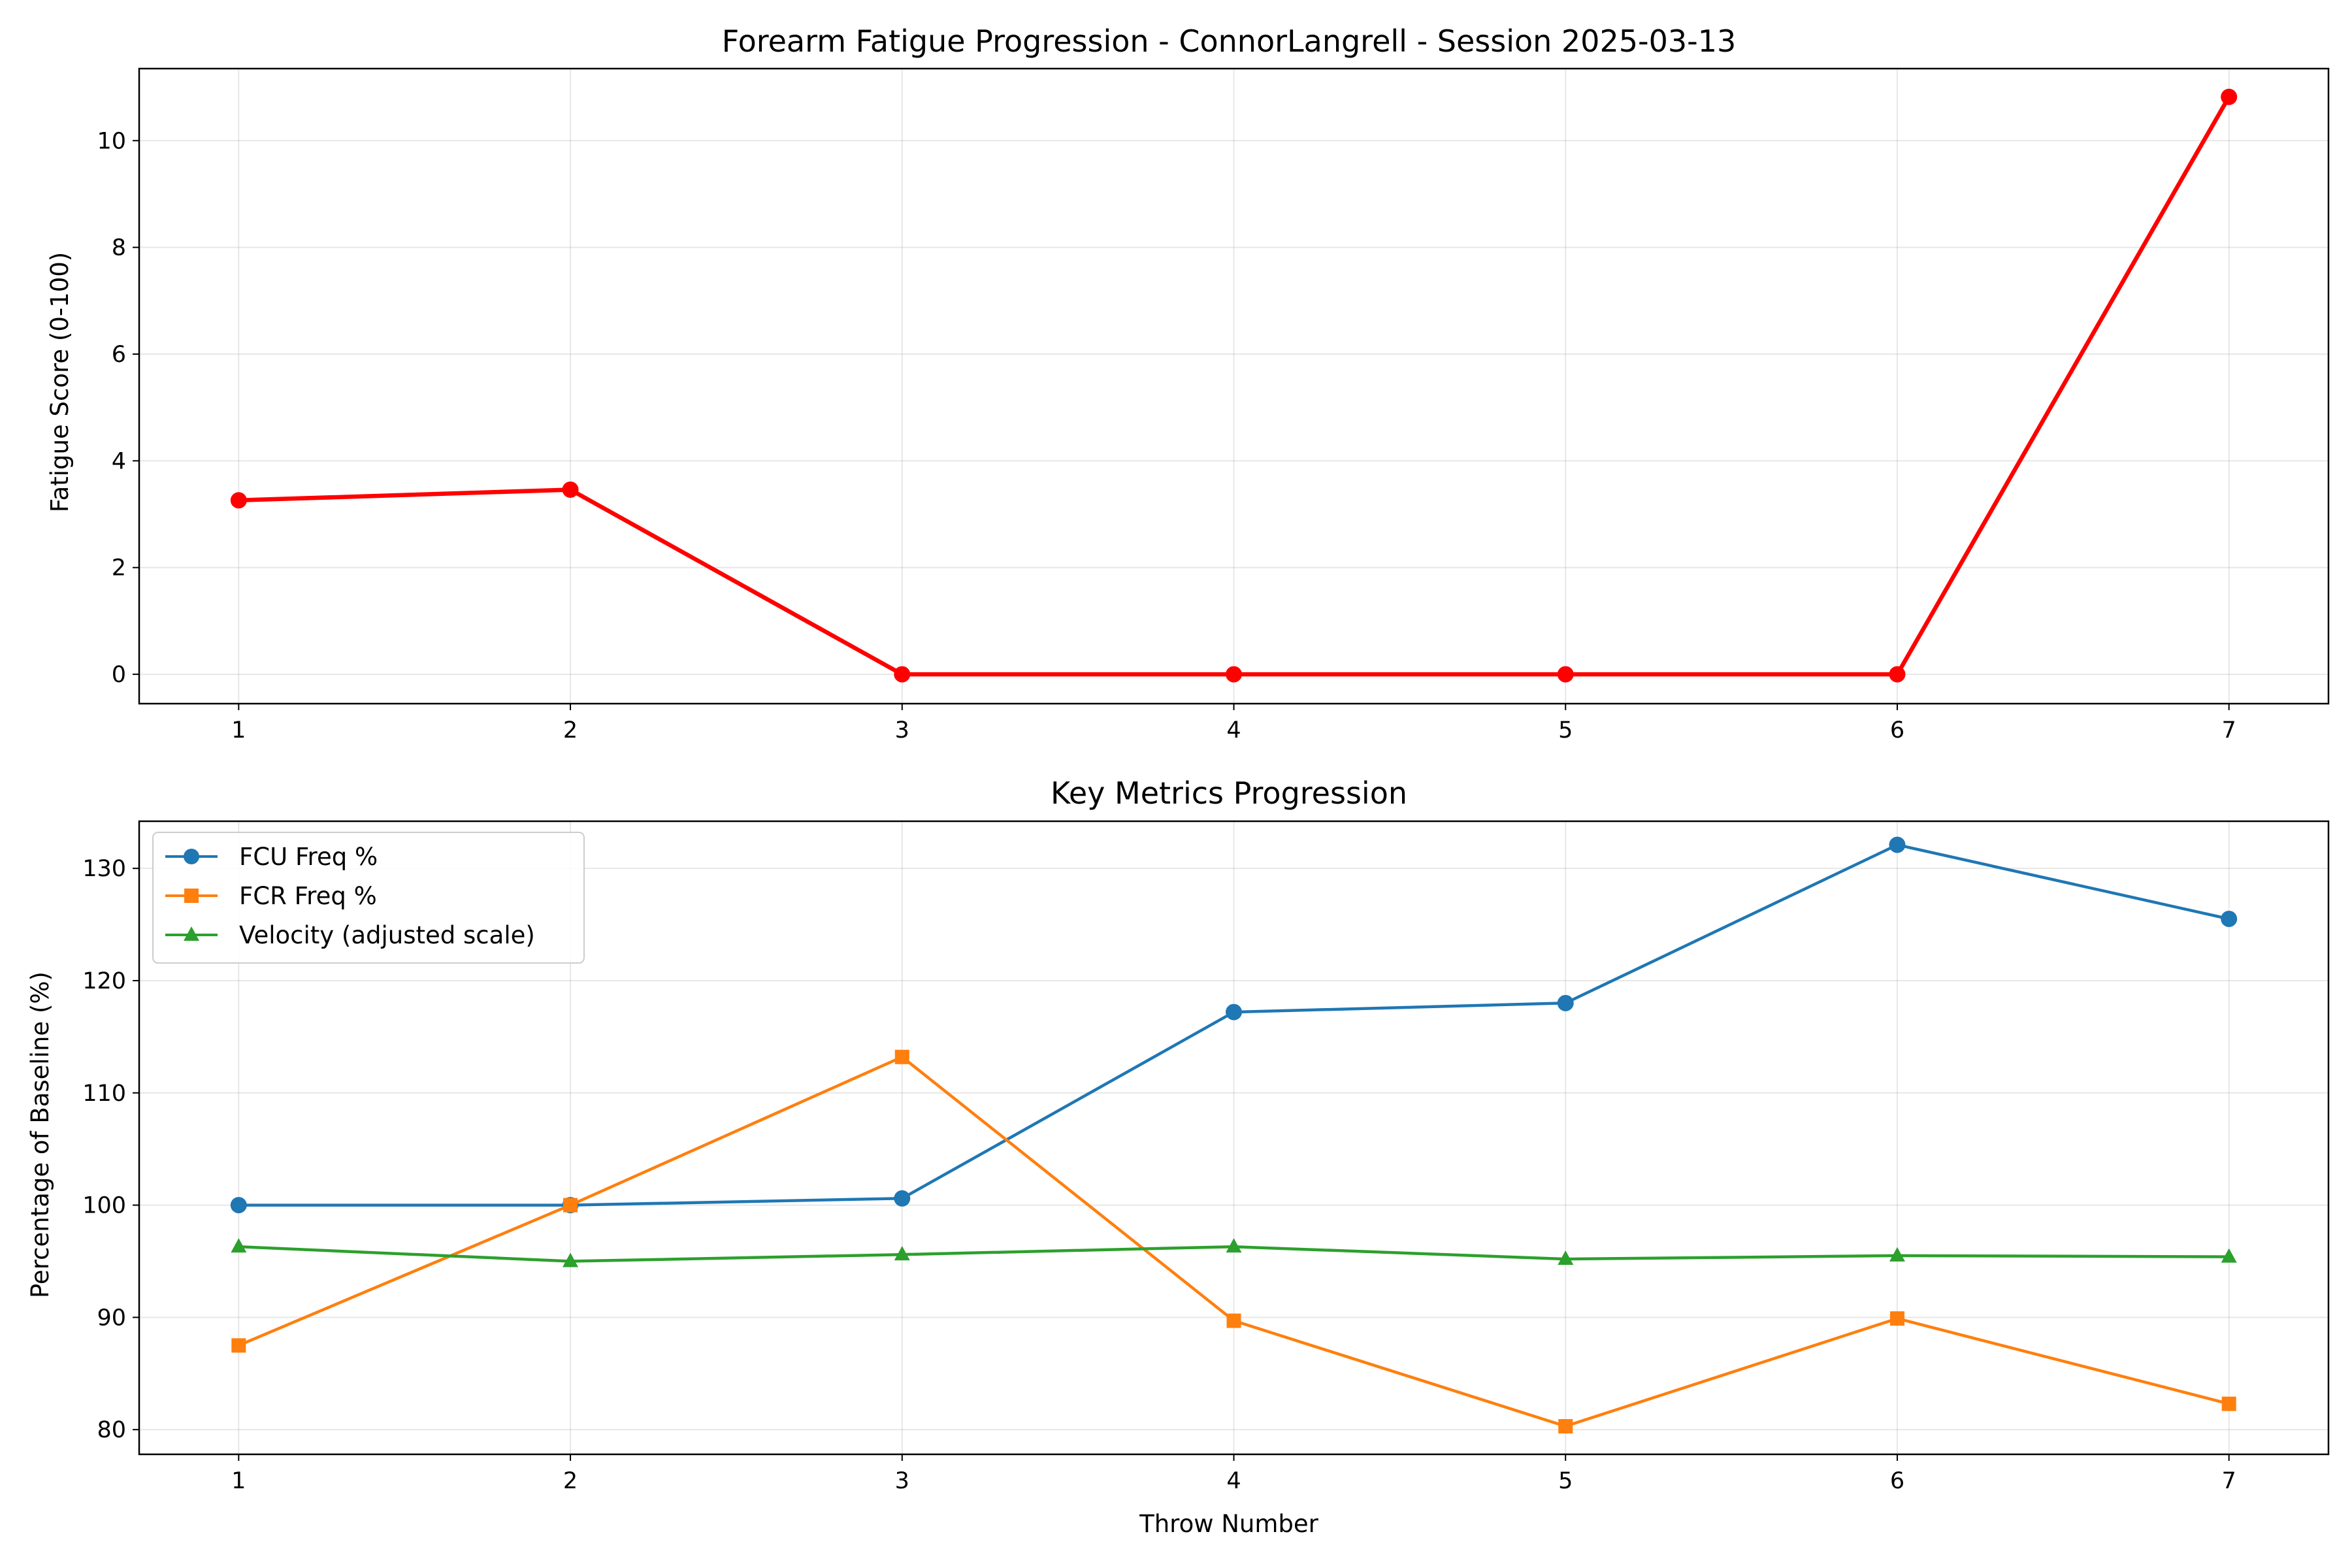 Image resolution: width=2352 pixels, height=1568 pixels. Describe the element at coordinates (119, 355) in the screenshot. I see `y-tick-label: 6` at that location.